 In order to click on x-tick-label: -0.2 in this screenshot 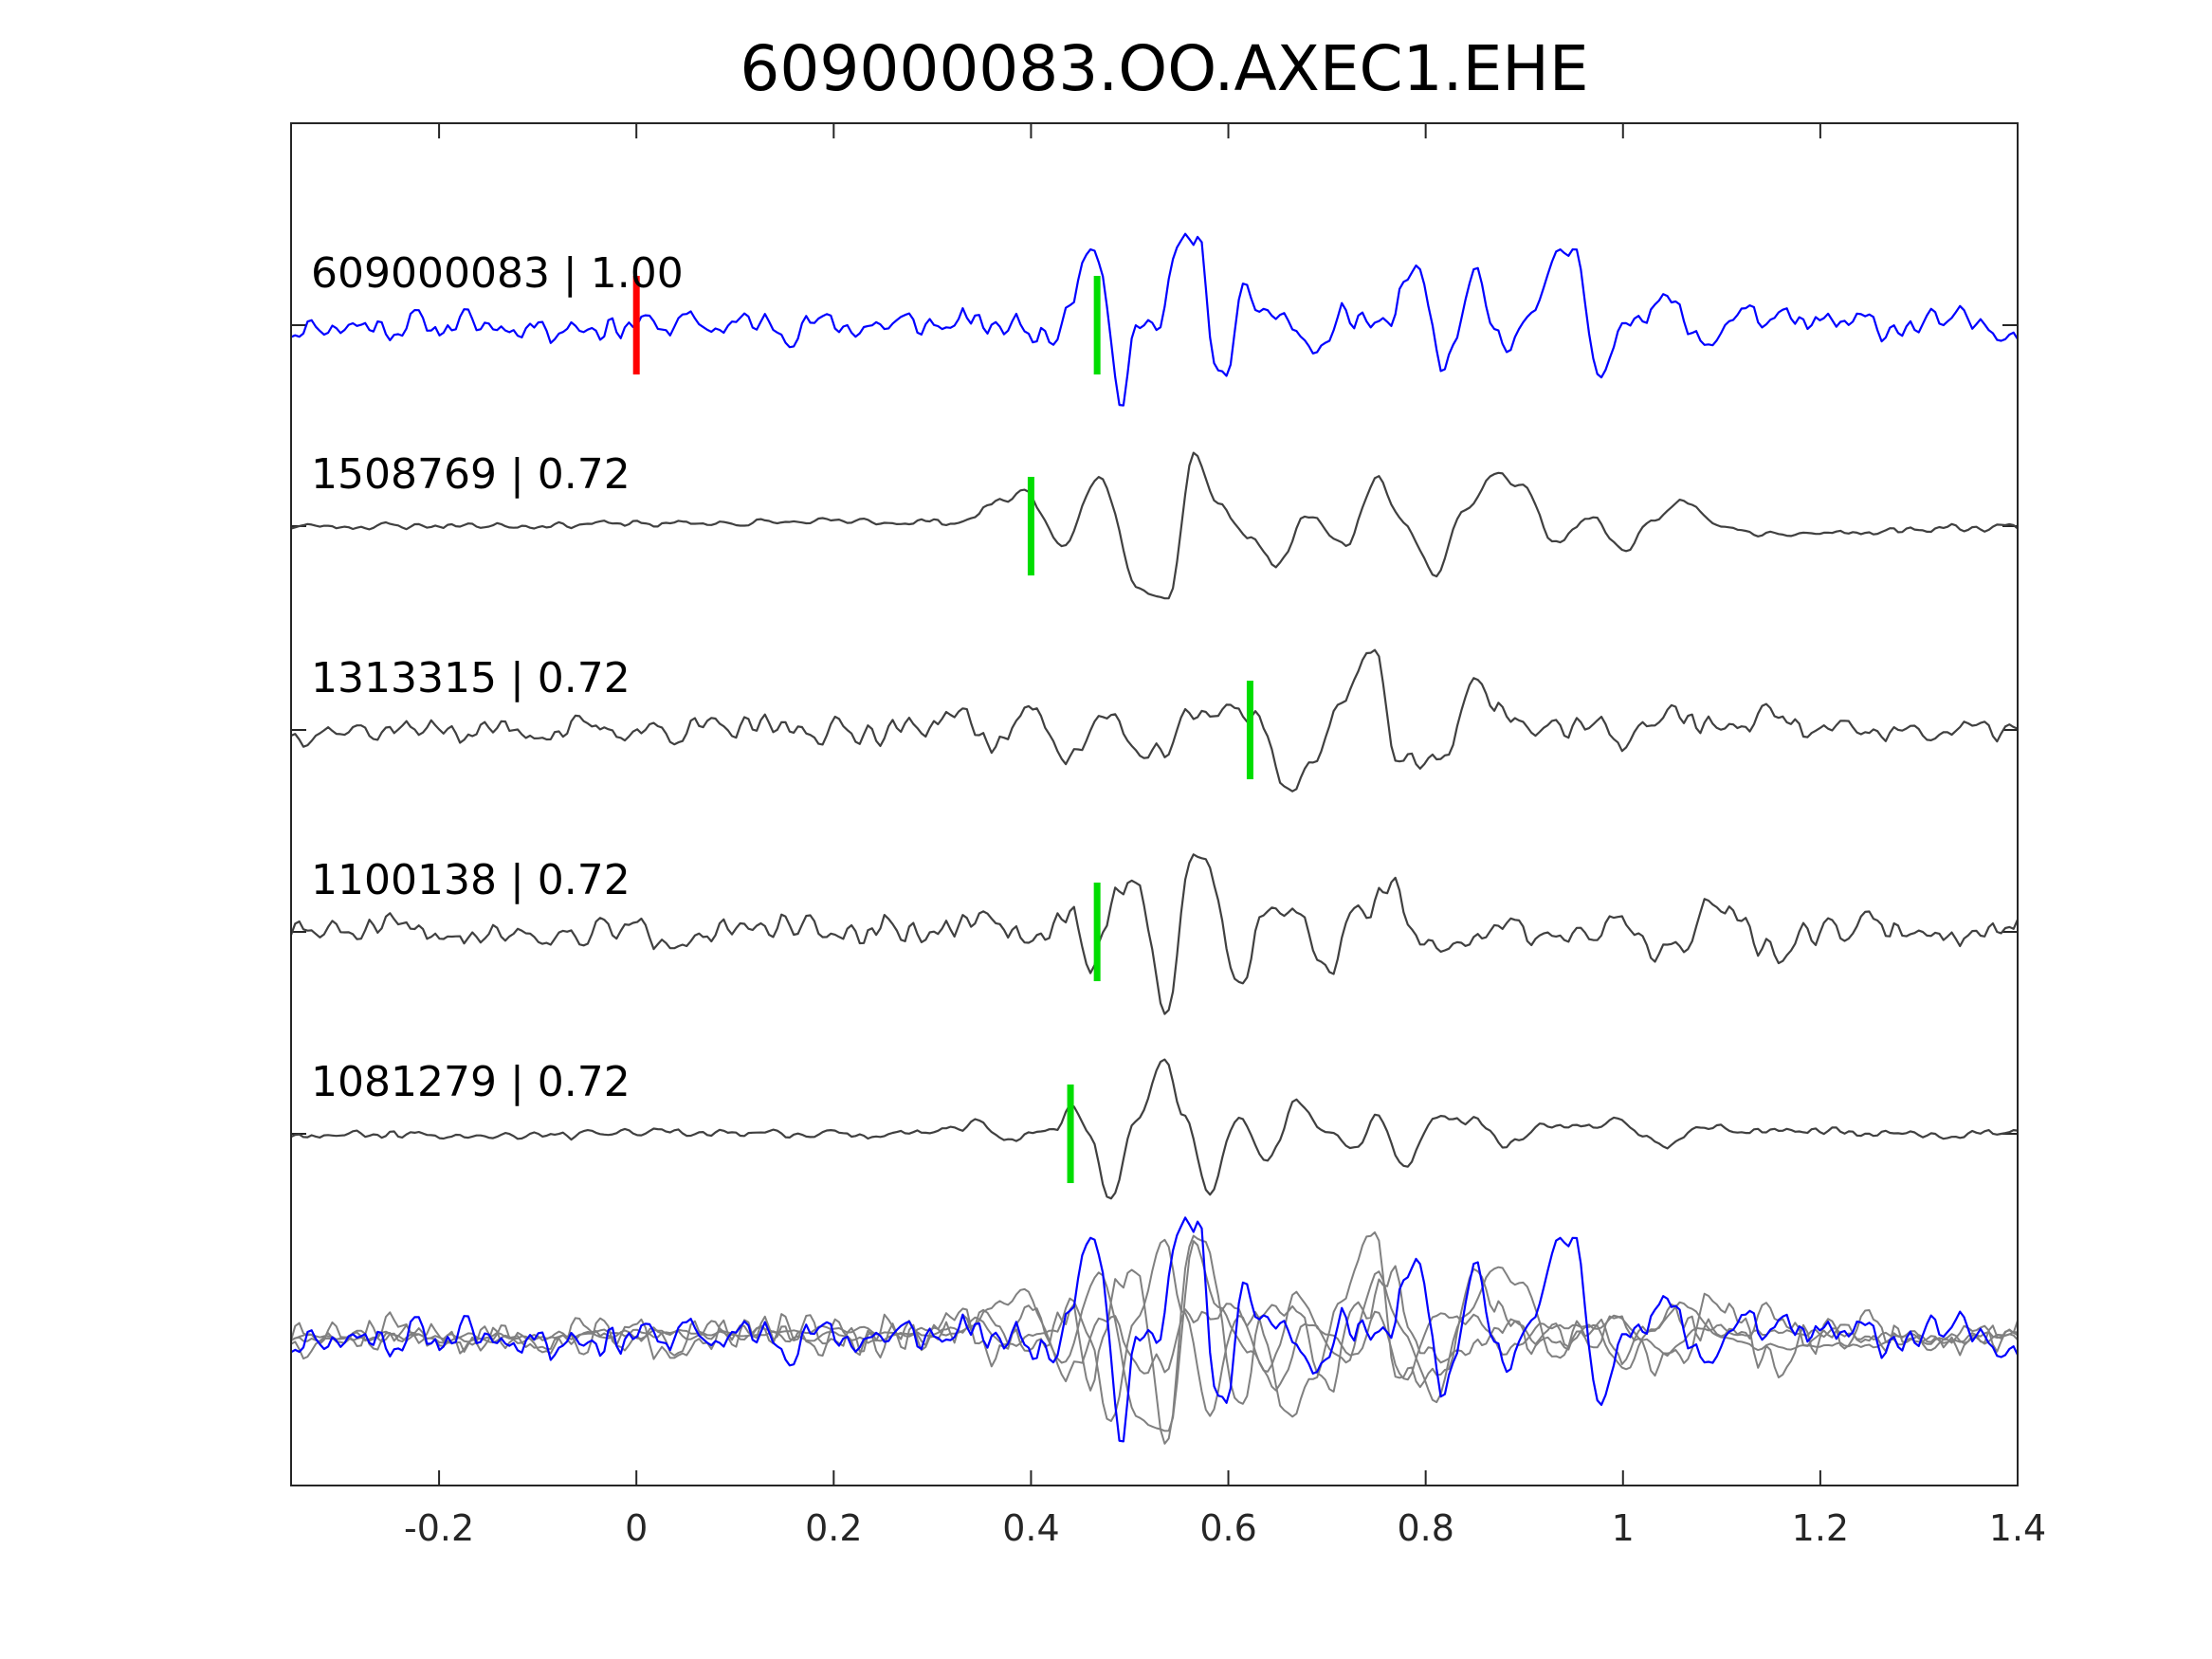, I will do `click(439, 1528)`.